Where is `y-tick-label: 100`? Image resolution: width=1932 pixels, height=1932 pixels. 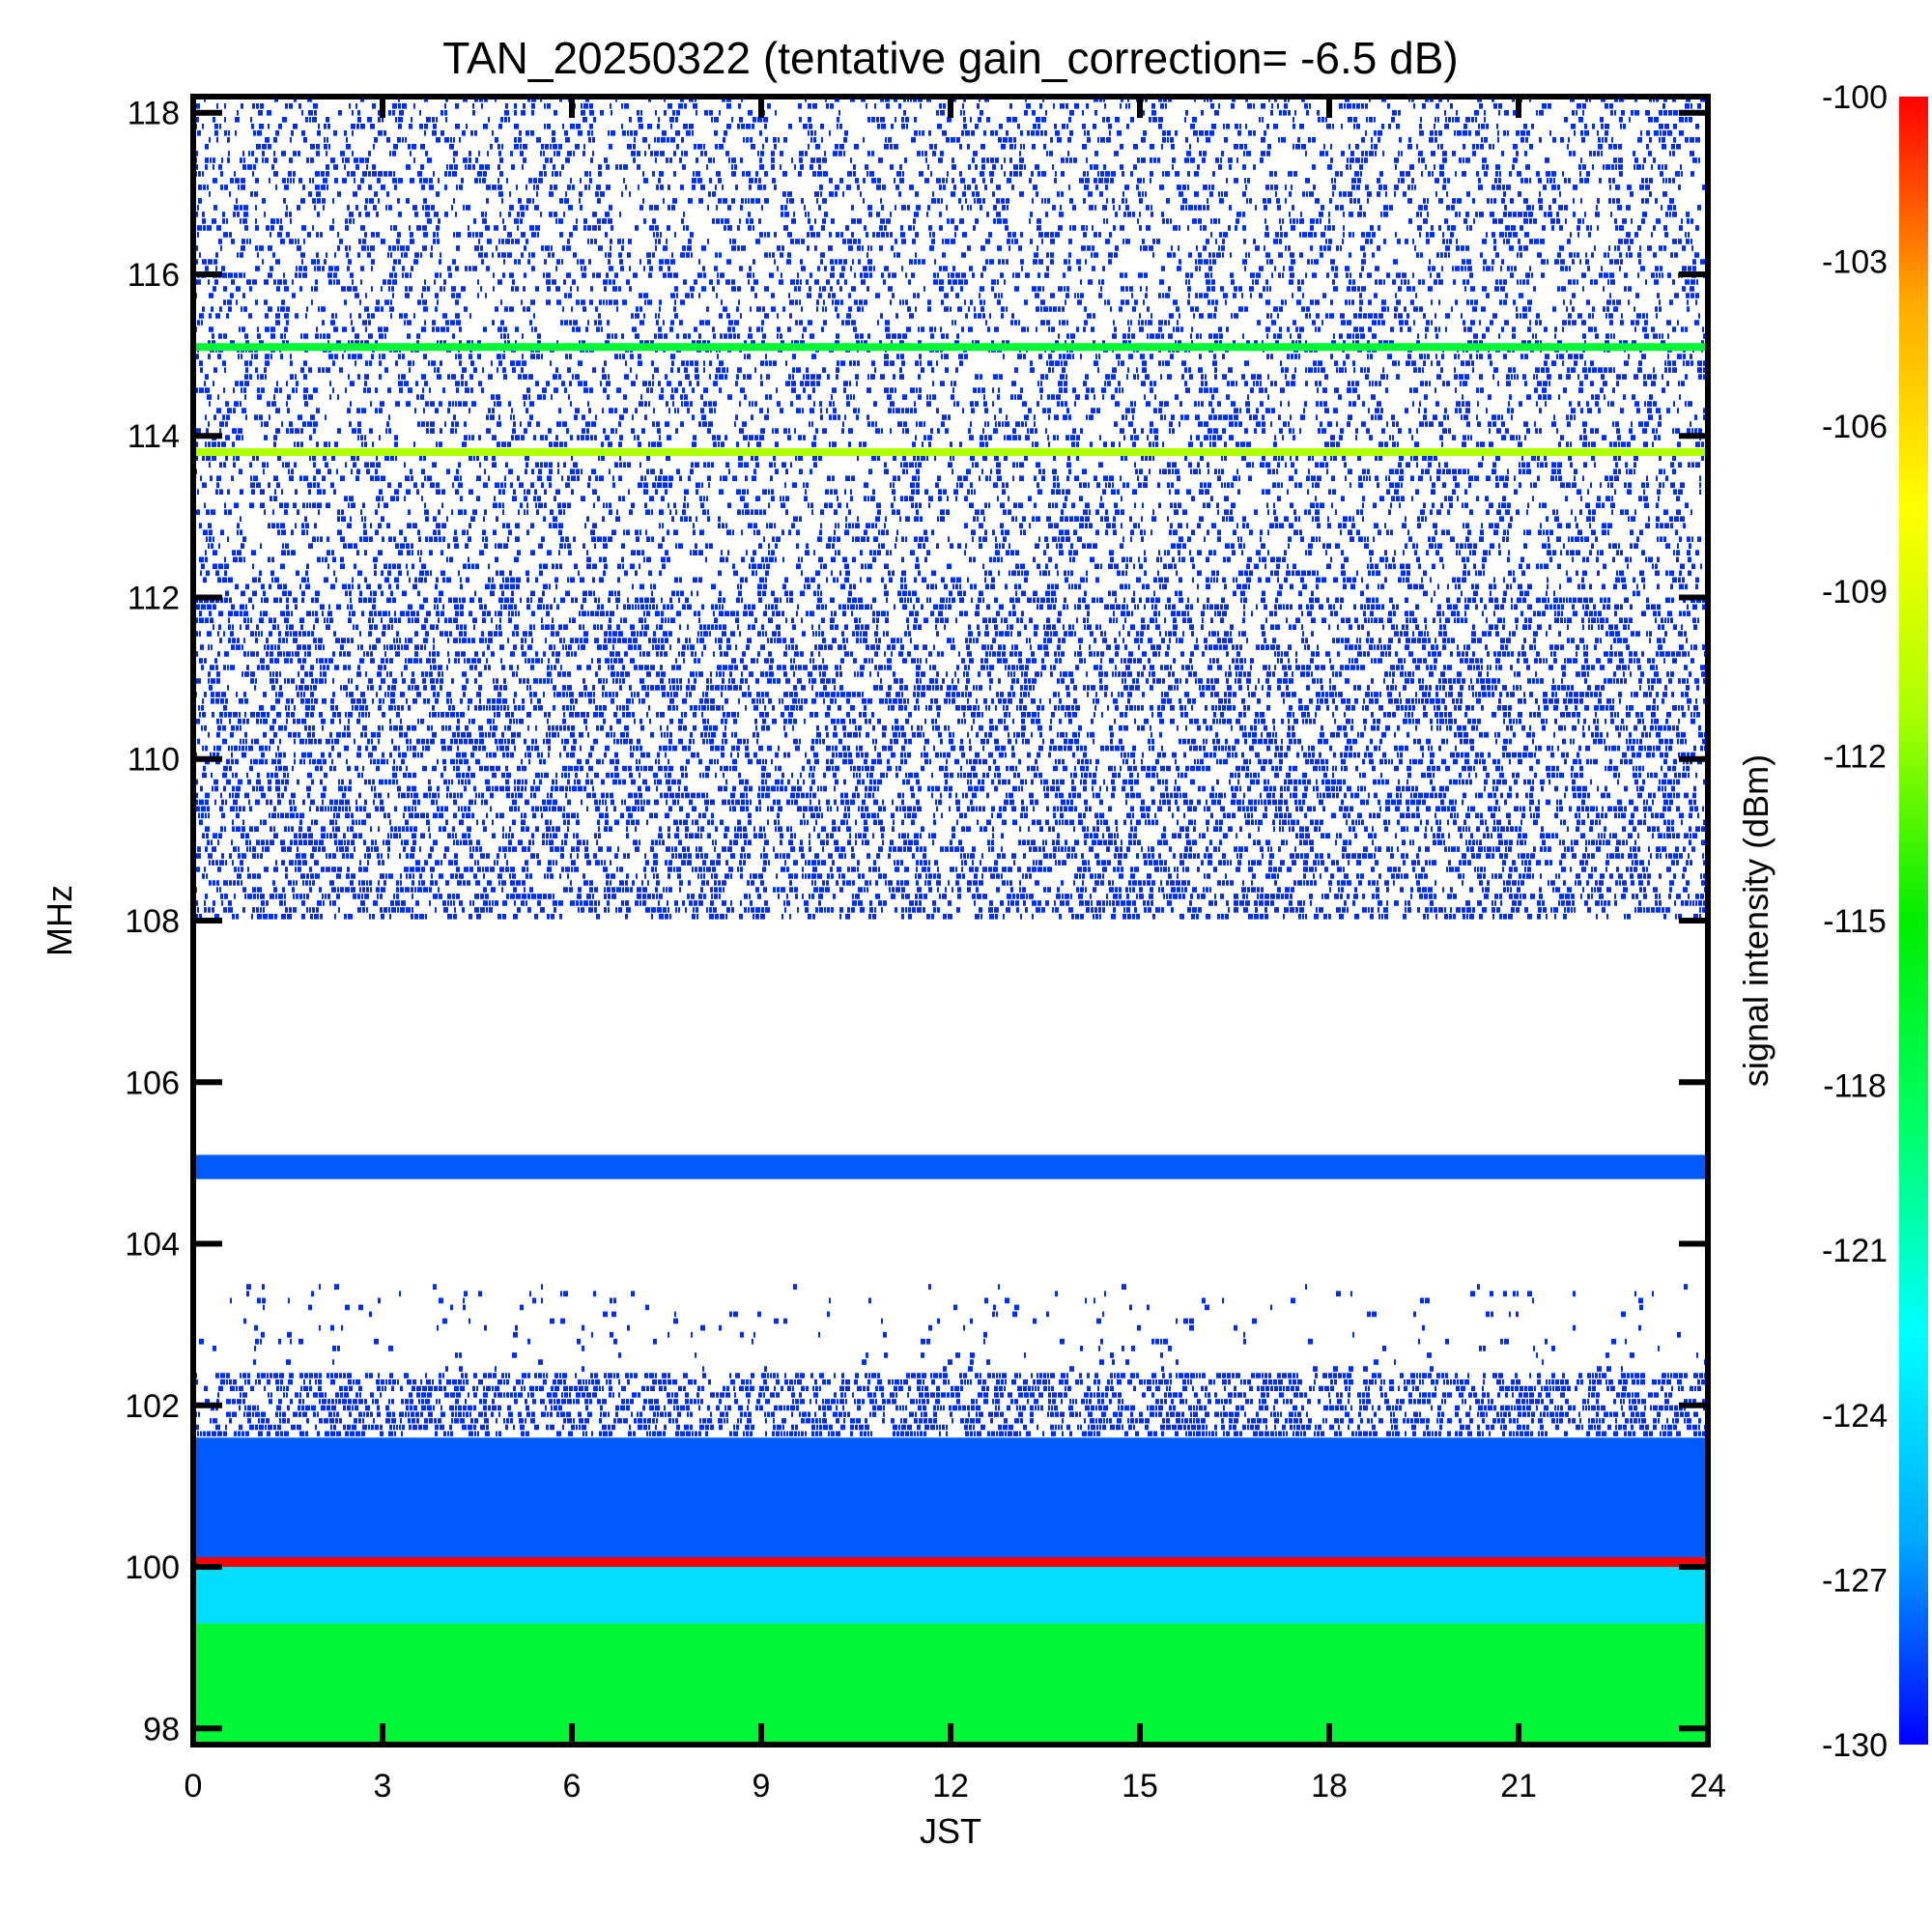
y-tick-label: 100 is located at coordinates (152, 1567).